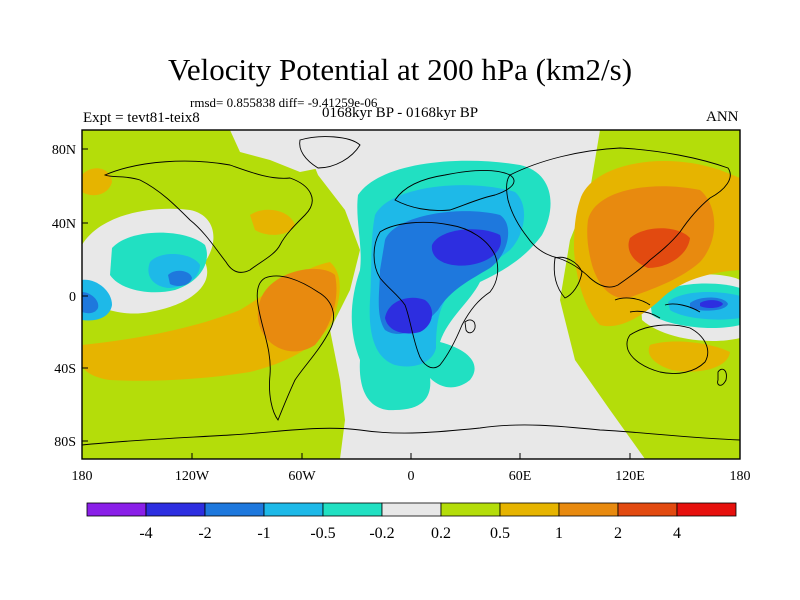 Image resolution: width=800 pixels, height=600 pixels. I want to click on coast-antarctica, so click(411, 435).